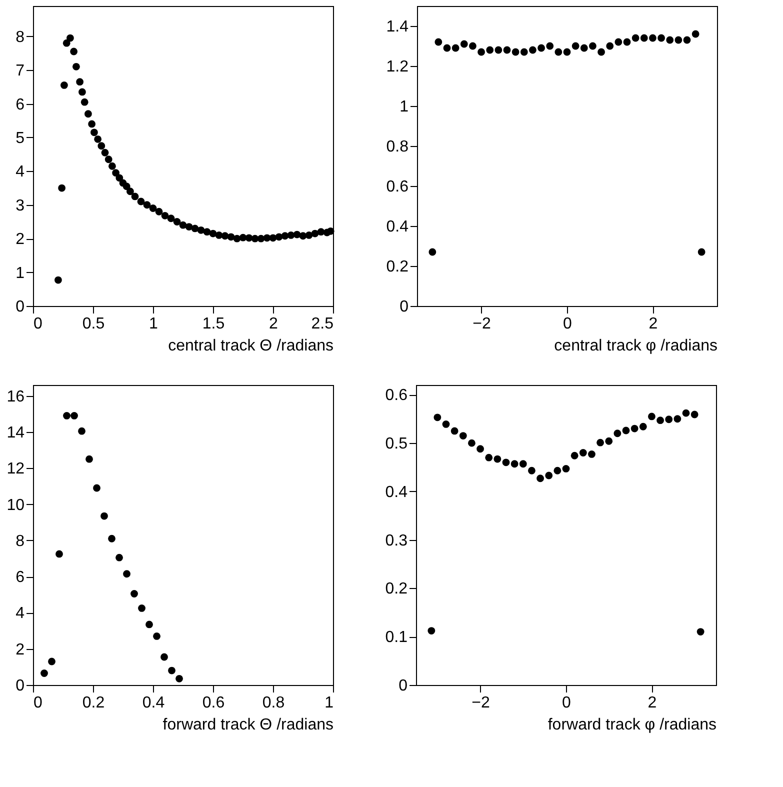 This screenshot has height=787, width=783. I want to click on y-tick-label: 6, so click(20, 105).